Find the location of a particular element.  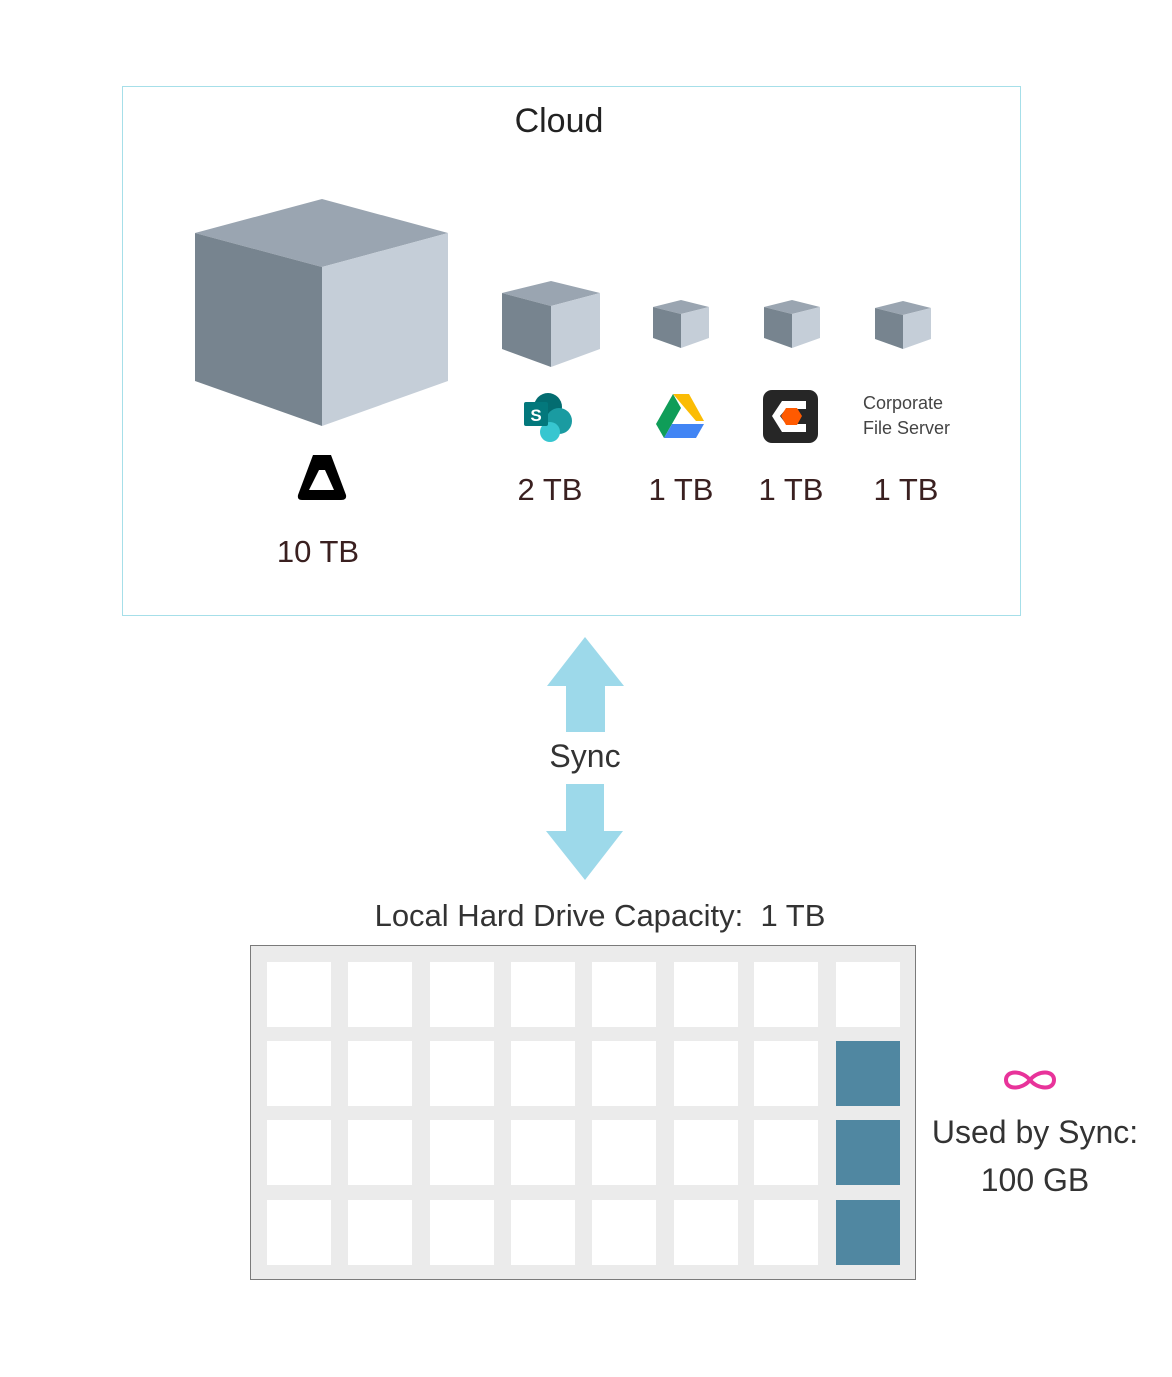

size-label-gdrive: 1 TB is located at coordinates (681, 489).